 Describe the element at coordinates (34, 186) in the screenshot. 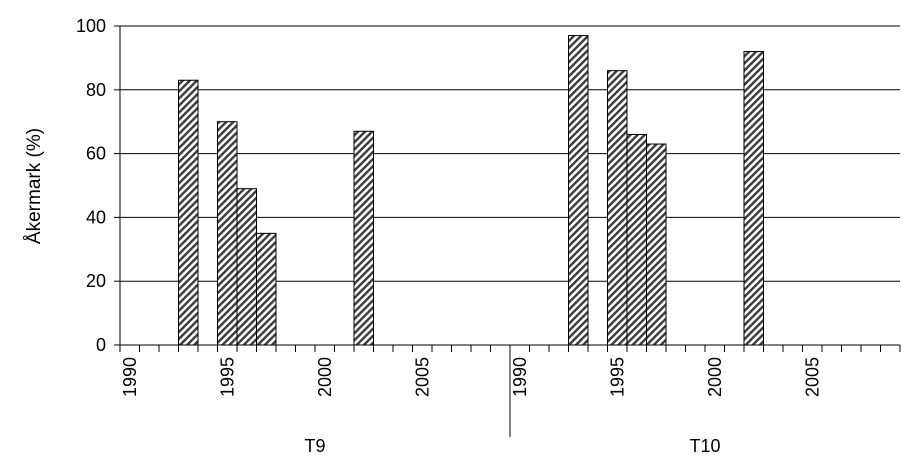

I see `y-axis-title: Åkermark (%)` at that location.